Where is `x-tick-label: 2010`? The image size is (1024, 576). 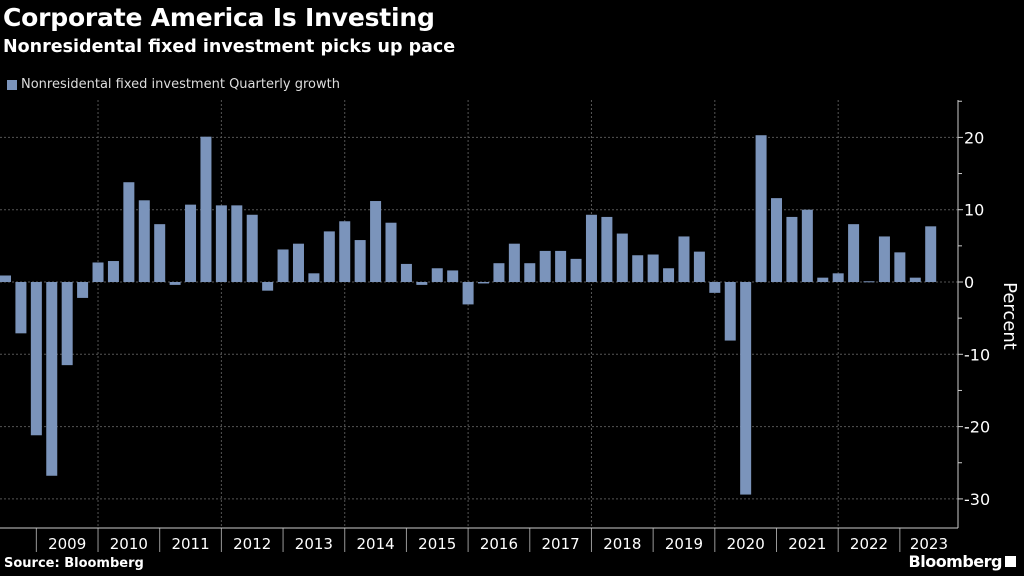 x-tick-label: 2010 is located at coordinates (129, 544).